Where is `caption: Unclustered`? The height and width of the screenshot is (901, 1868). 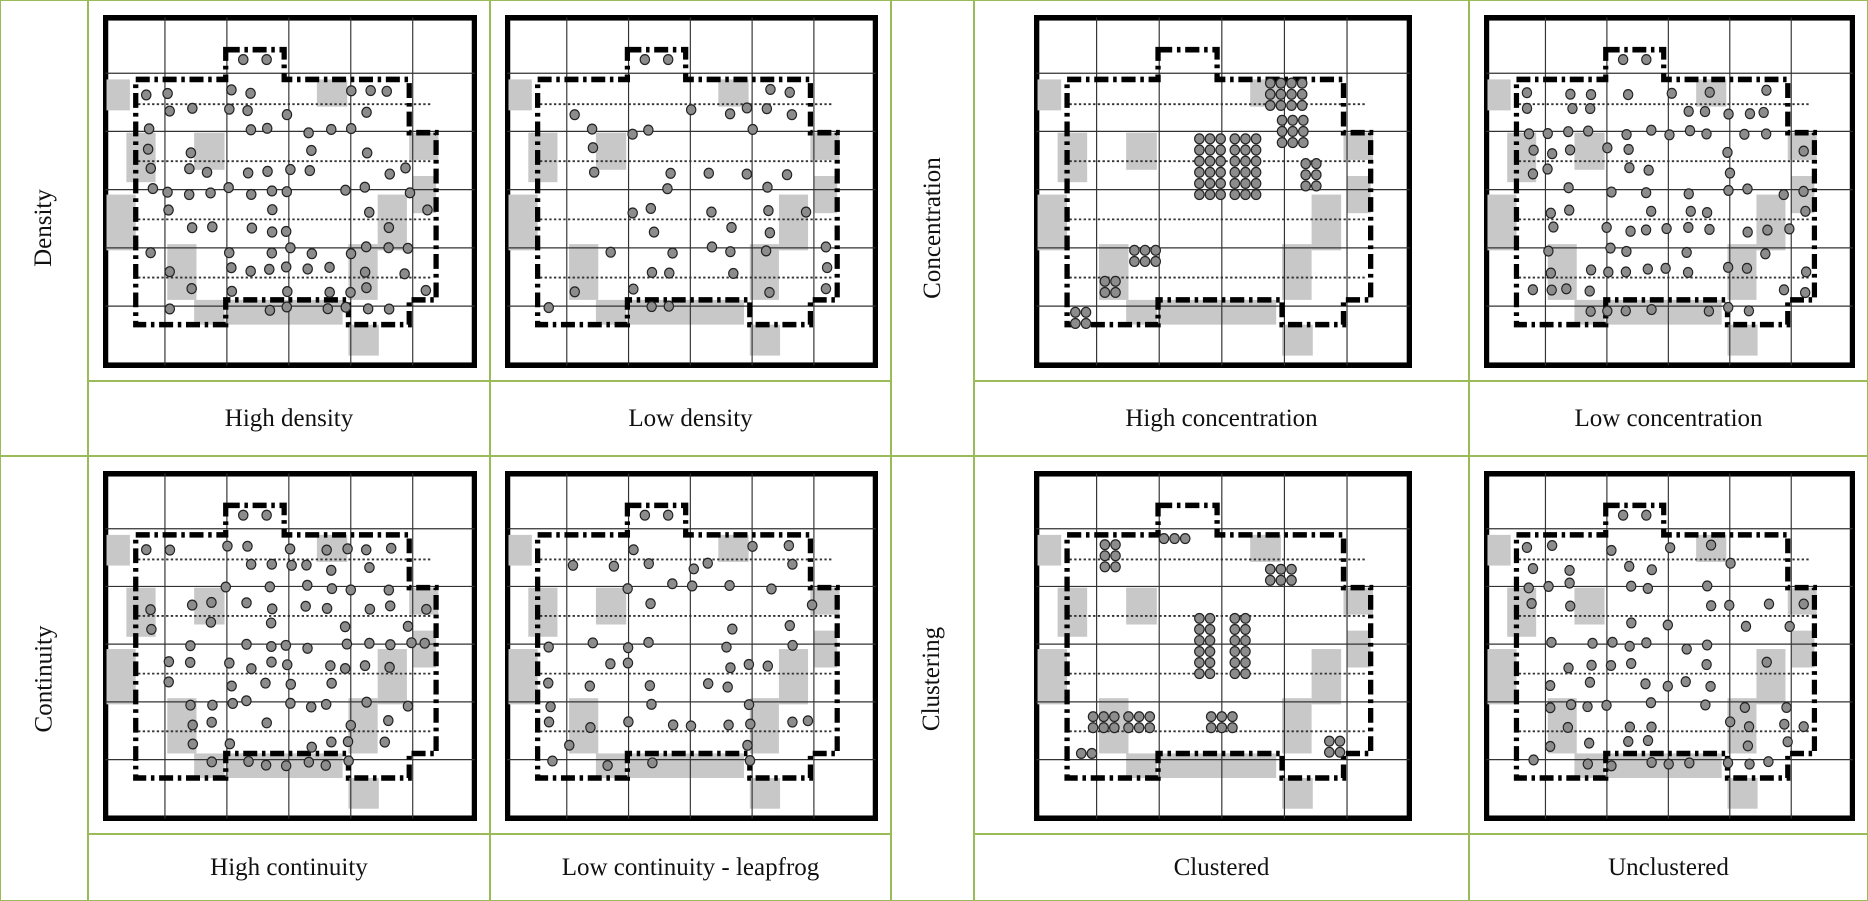 caption: Unclustered is located at coordinates (1668, 867).